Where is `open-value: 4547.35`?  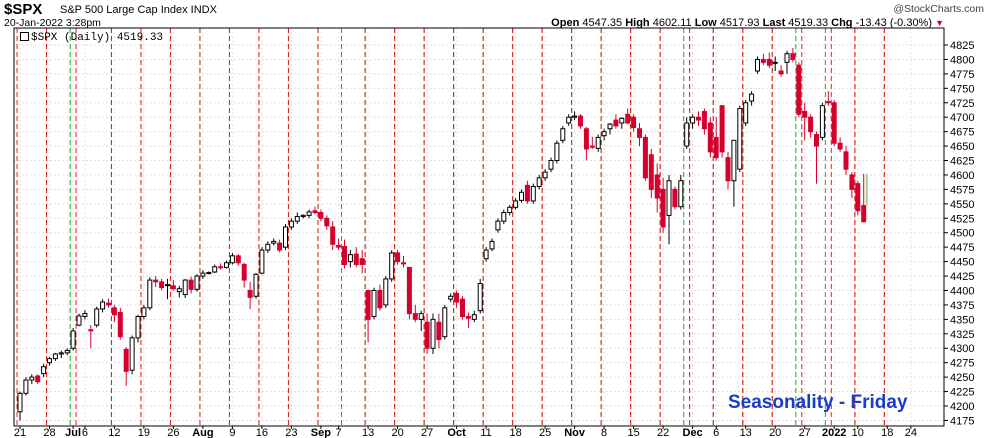
open-value: 4547.35 is located at coordinates (602, 23).